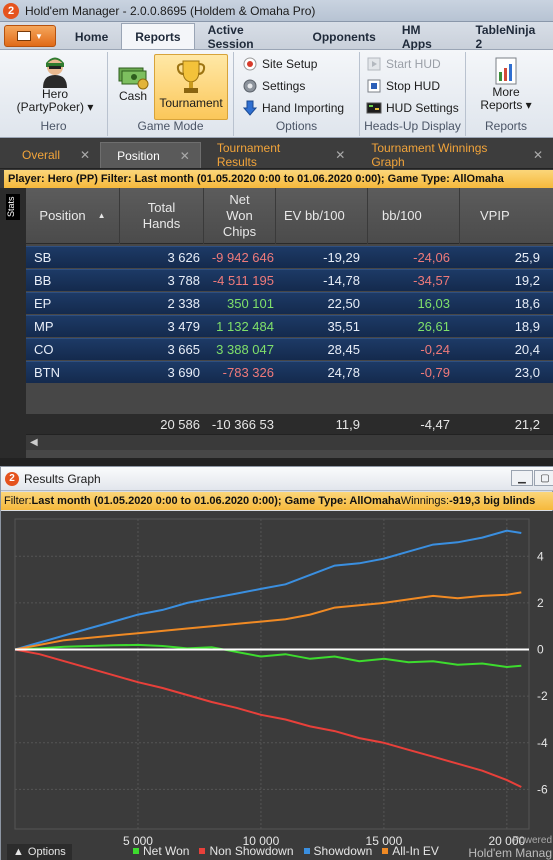  I want to click on hero-select-button: Hero (PartyPoker) ▾, so click(55, 84).